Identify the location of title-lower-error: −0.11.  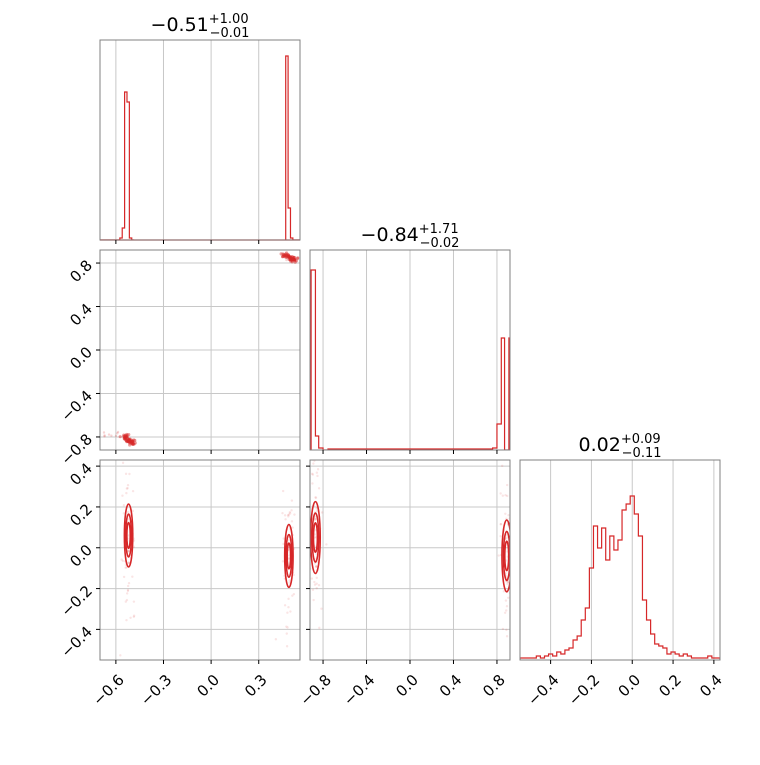
(642, 453).